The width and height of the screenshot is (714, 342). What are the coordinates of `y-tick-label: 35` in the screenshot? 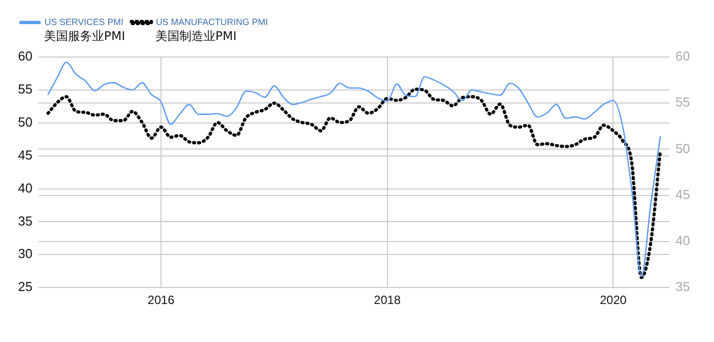 It's located at (25, 220).